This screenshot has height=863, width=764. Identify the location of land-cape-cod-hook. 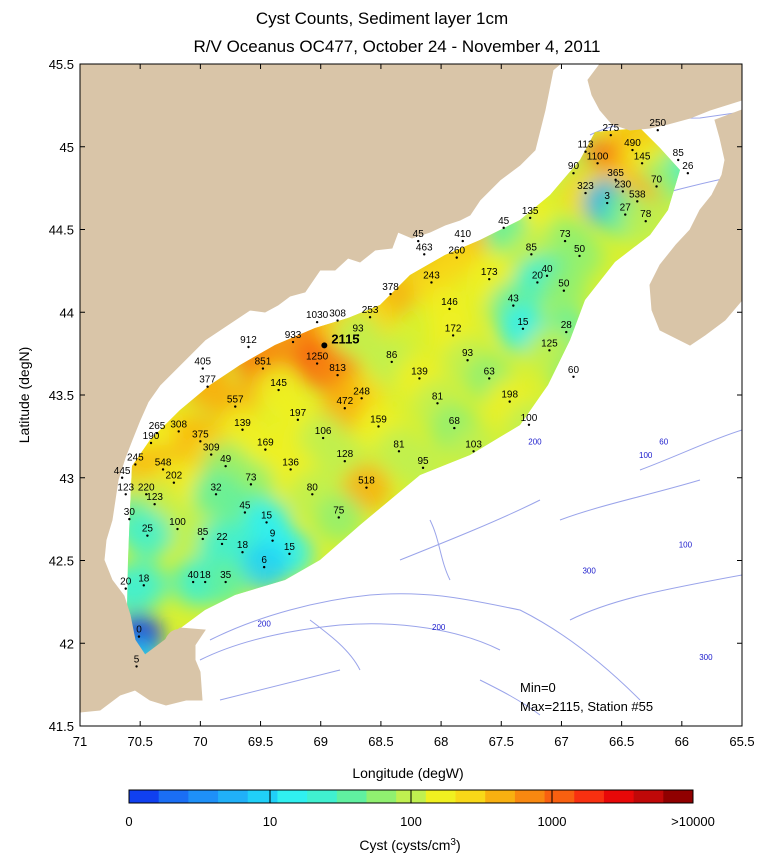
(177, 637).